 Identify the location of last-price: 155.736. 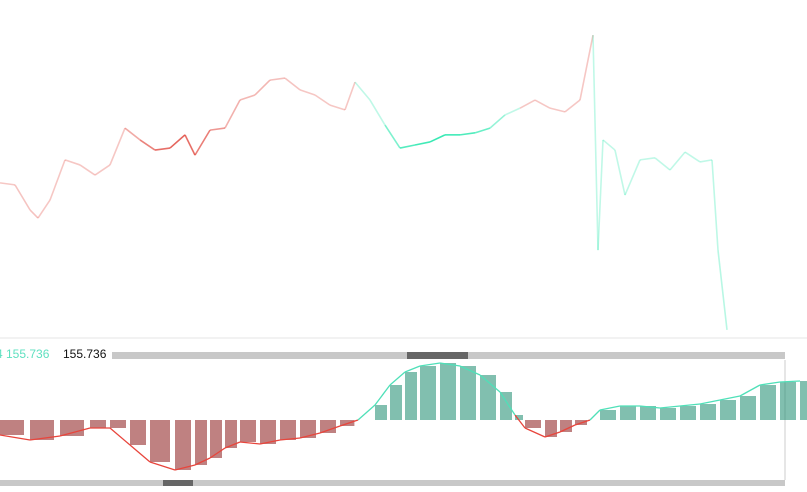
(85, 354).